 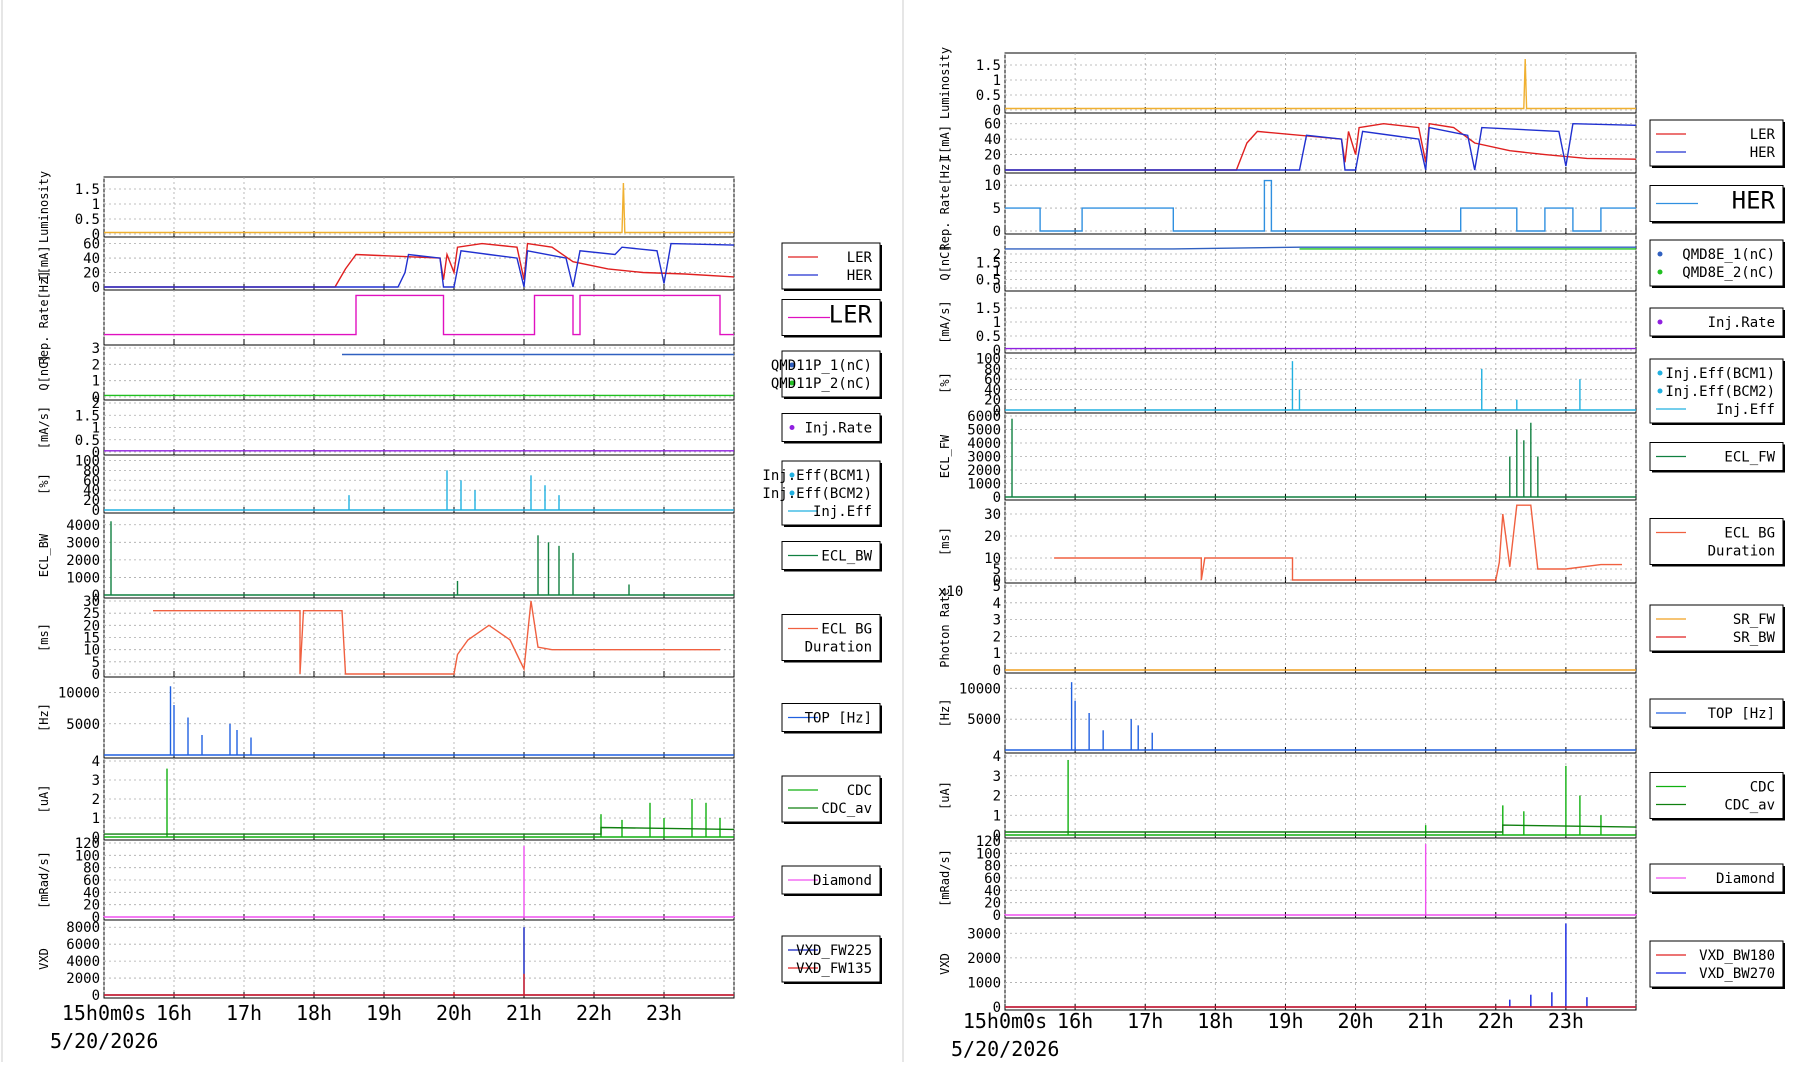 I want to click on y-axis-label: [ms], so click(x=945, y=541).